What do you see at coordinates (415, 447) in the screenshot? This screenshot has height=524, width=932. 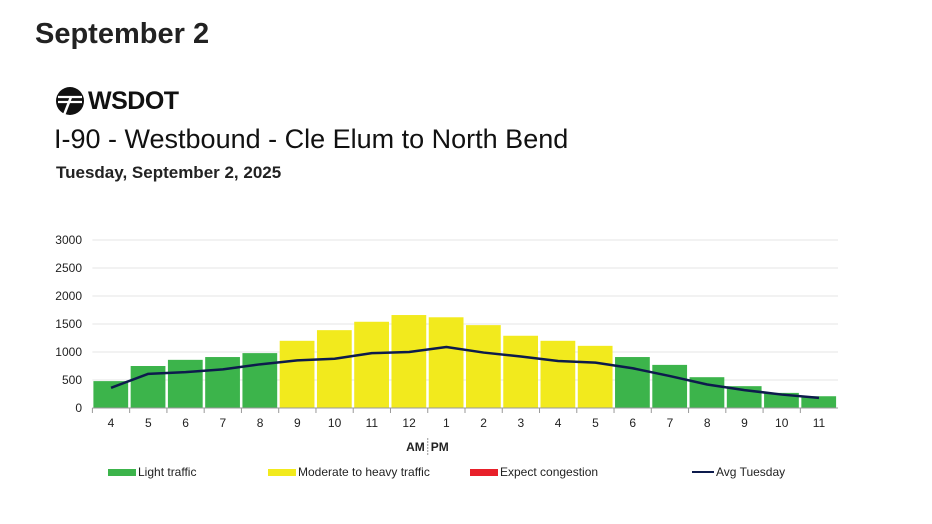 I see `am-label: AM` at bounding box center [415, 447].